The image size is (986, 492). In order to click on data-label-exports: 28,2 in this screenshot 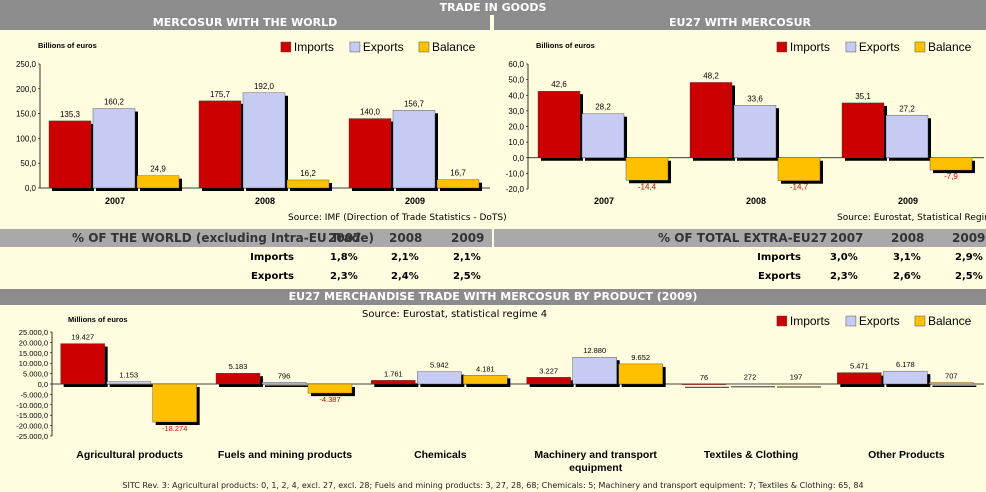, I will do `click(603, 107)`.